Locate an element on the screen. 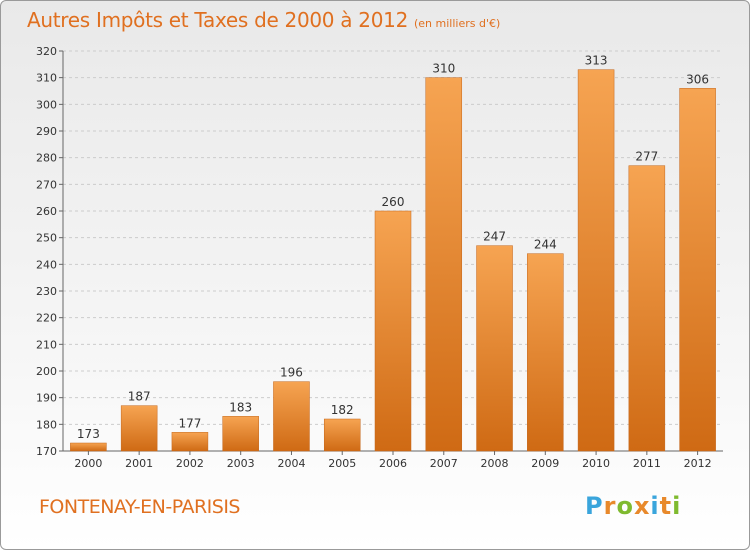 The image size is (750, 550). x-tick-label: 2010 is located at coordinates (596, 463).